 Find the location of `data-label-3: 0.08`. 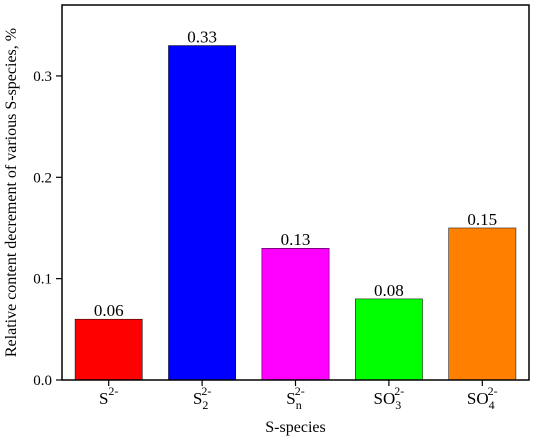

data-label-3: 0.08 is located at coordinates (389, 290).